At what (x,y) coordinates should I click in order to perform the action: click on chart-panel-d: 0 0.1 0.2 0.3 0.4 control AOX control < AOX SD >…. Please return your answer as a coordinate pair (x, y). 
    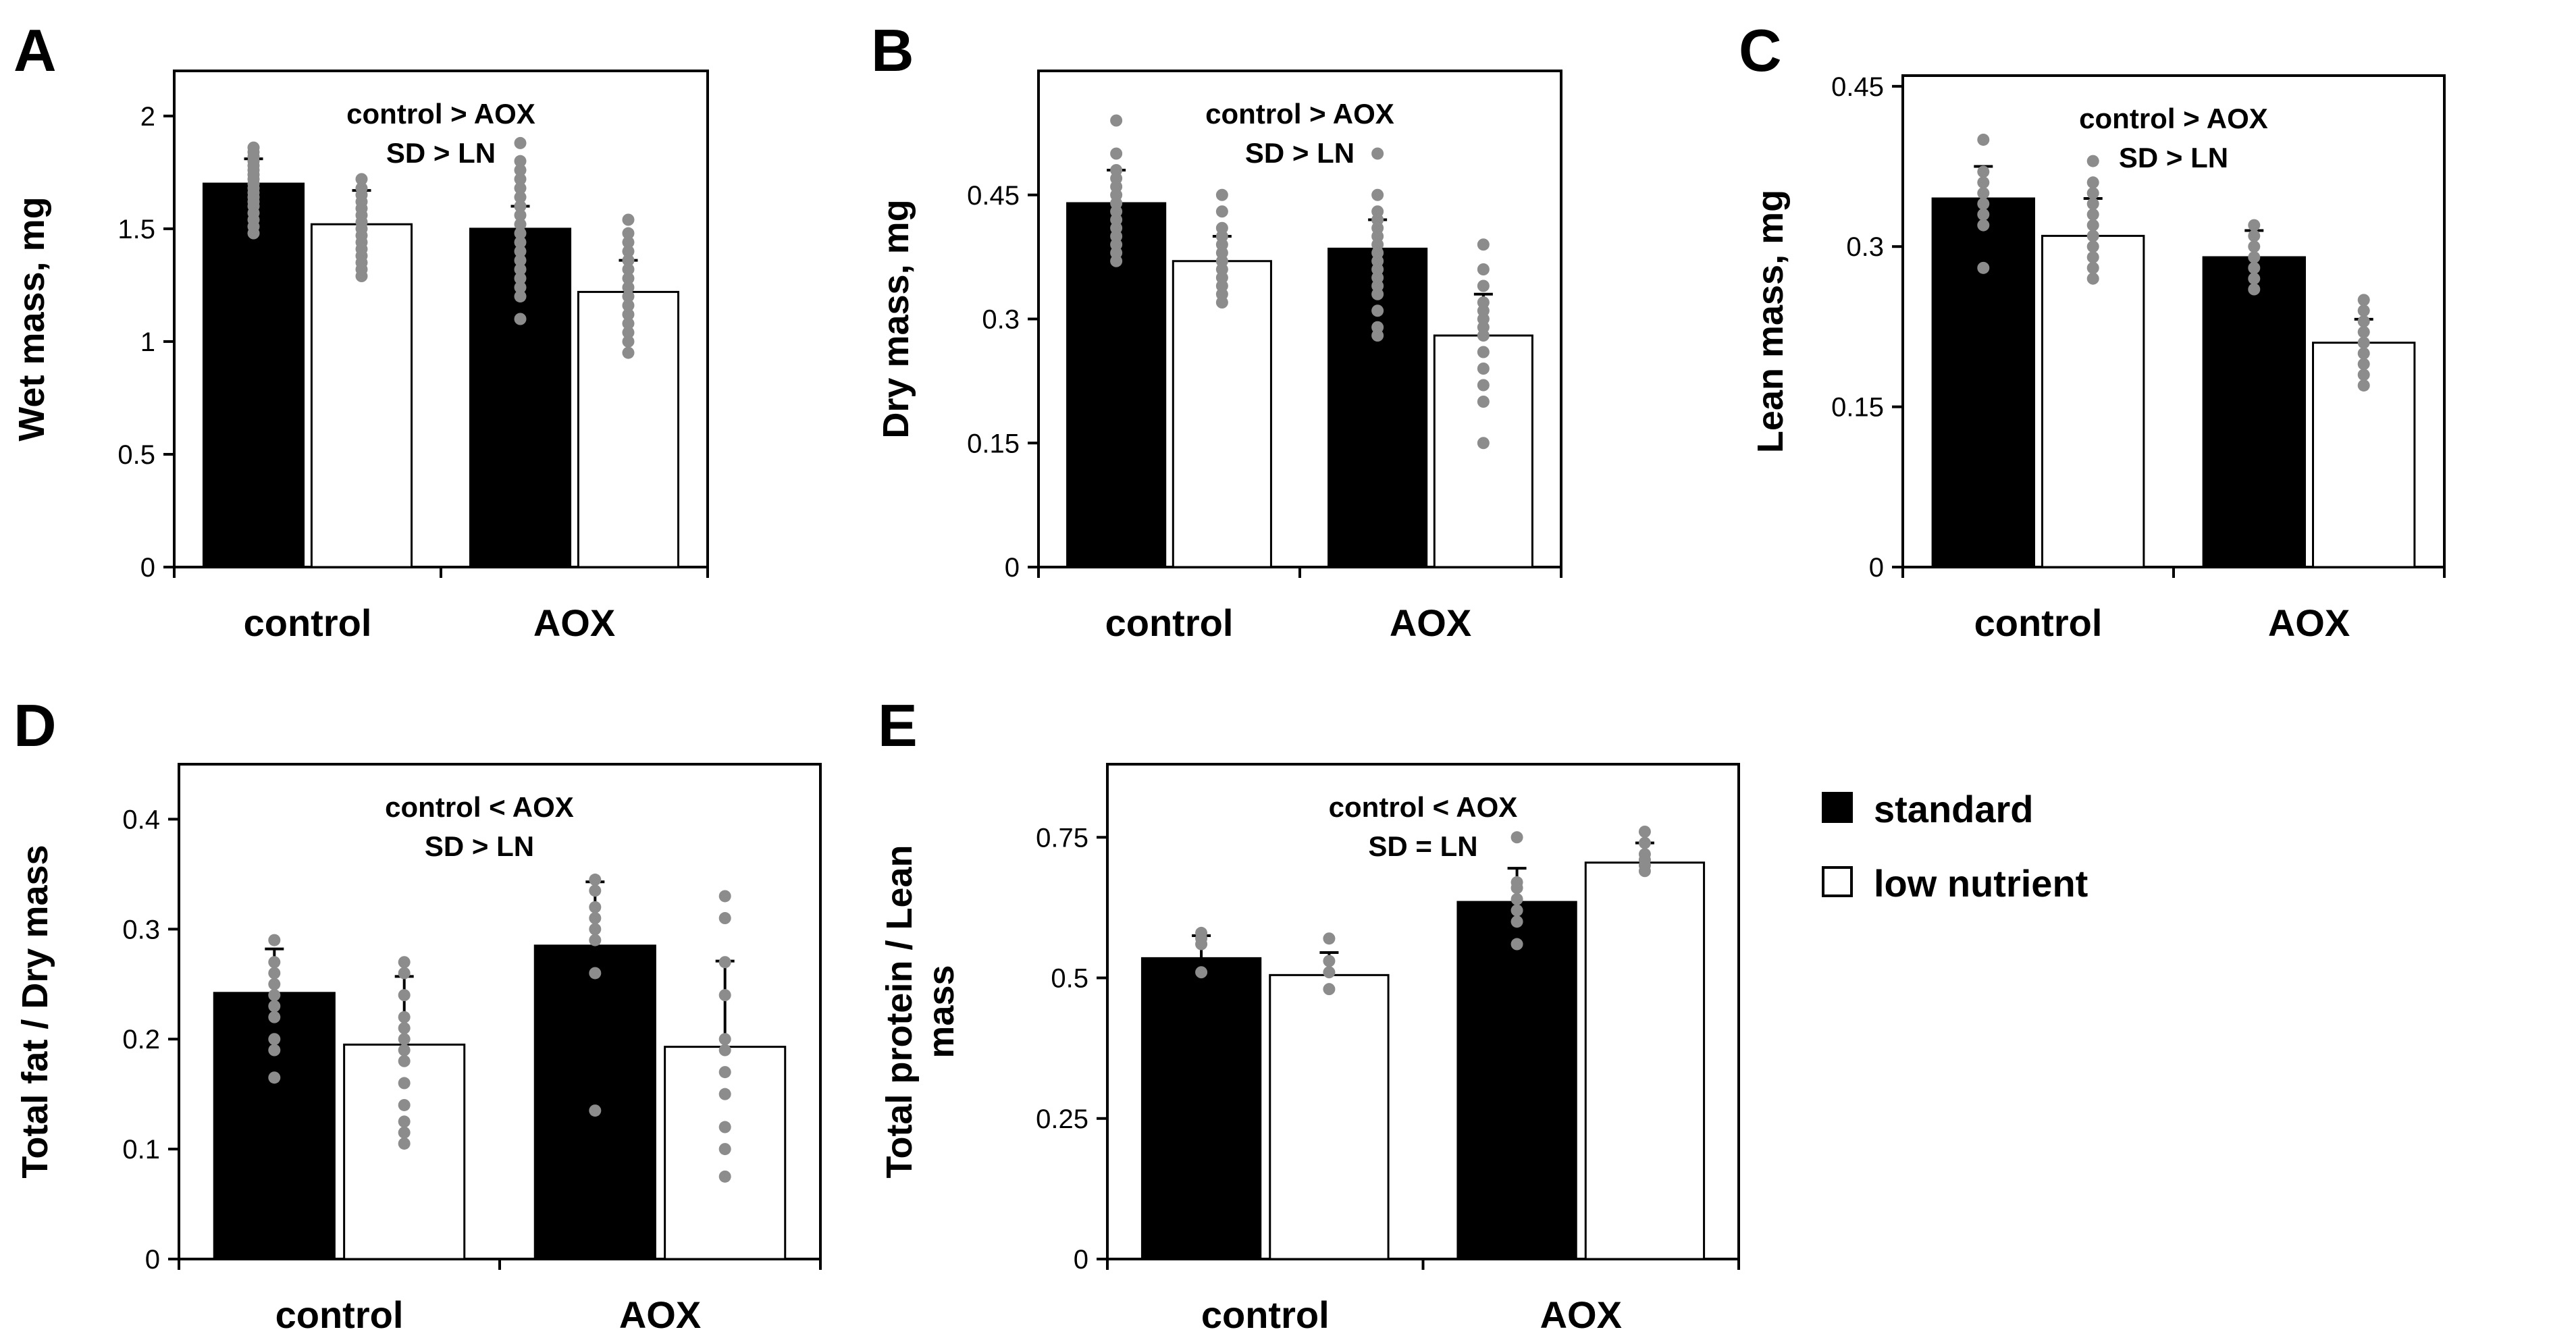
    Looking at the image, I should click on (418, 1049).